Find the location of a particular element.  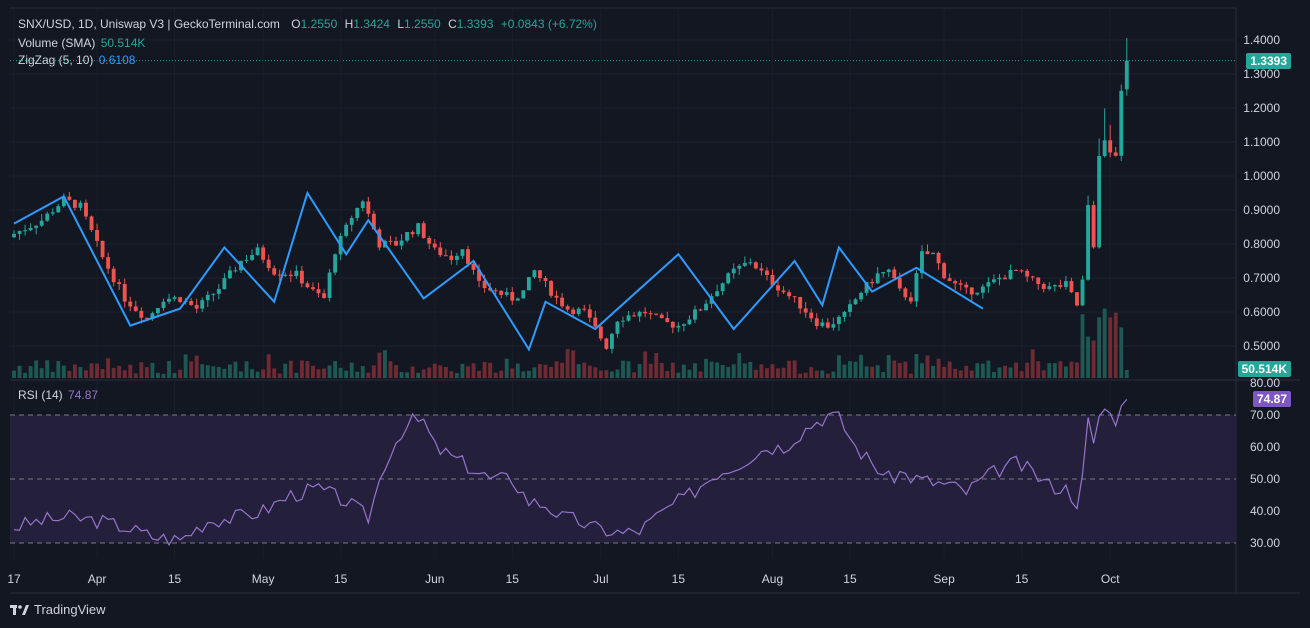

volume-badge: 50.514K is located at coordinates (1264, 369).